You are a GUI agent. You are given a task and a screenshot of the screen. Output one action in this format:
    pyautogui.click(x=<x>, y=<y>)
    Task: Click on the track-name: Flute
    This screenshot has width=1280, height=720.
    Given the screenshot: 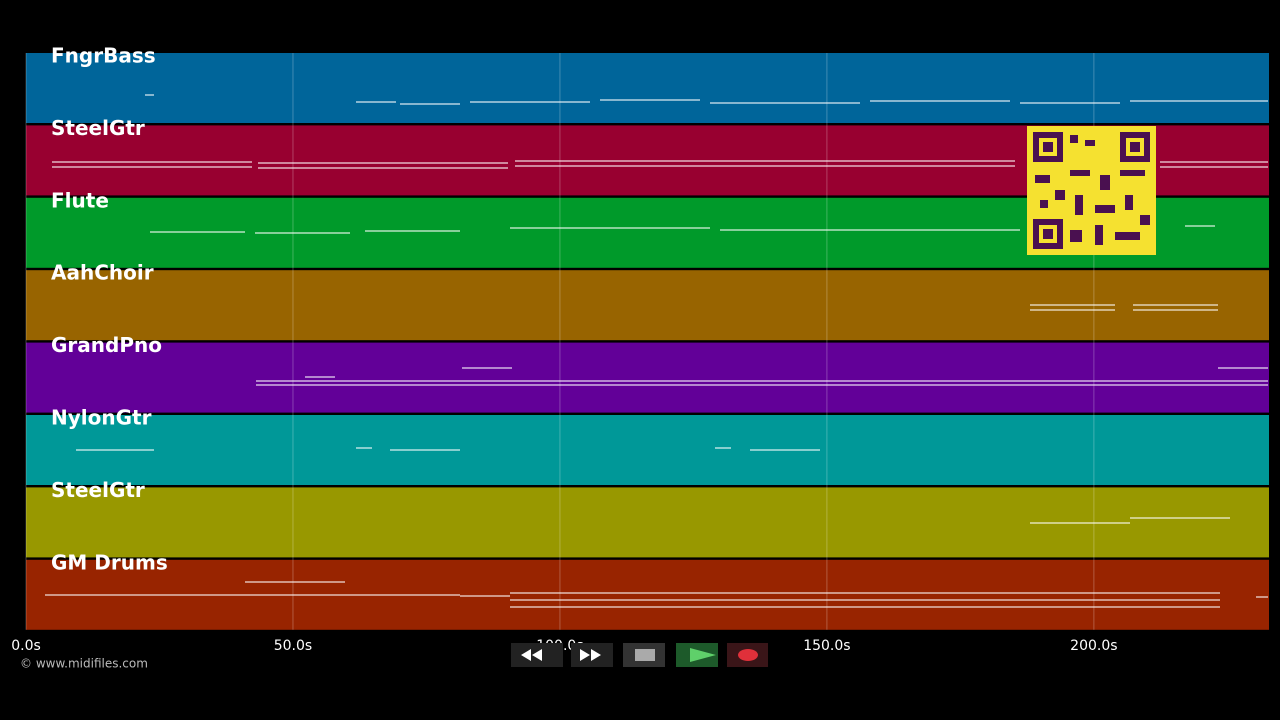 What is the action you would take?
    pyautogui.click(x=80, y=200)
    